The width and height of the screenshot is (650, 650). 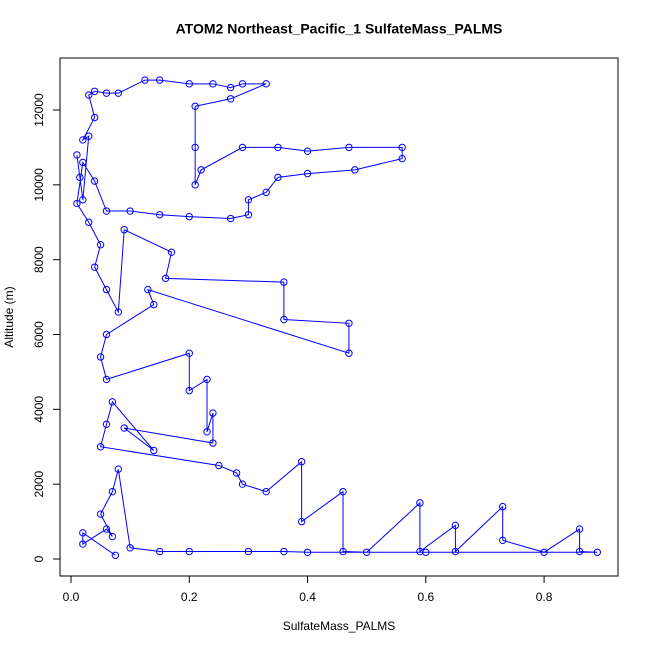 What do you see at coordinates (9, 316) in the screenshot?
I see `y-axis-label: Altitude (m)` at bounding box center [9, 316].